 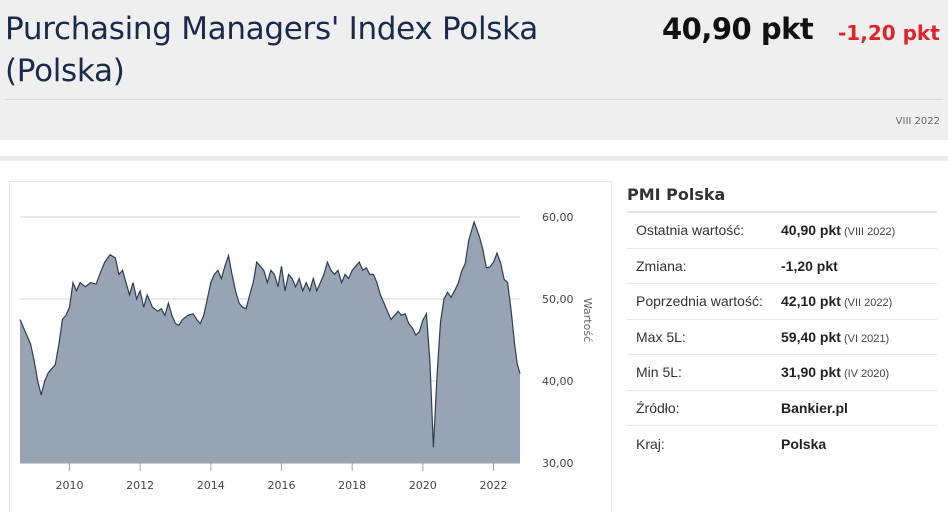 I want to click on info-value: Polska, so click(x=804, y=443).